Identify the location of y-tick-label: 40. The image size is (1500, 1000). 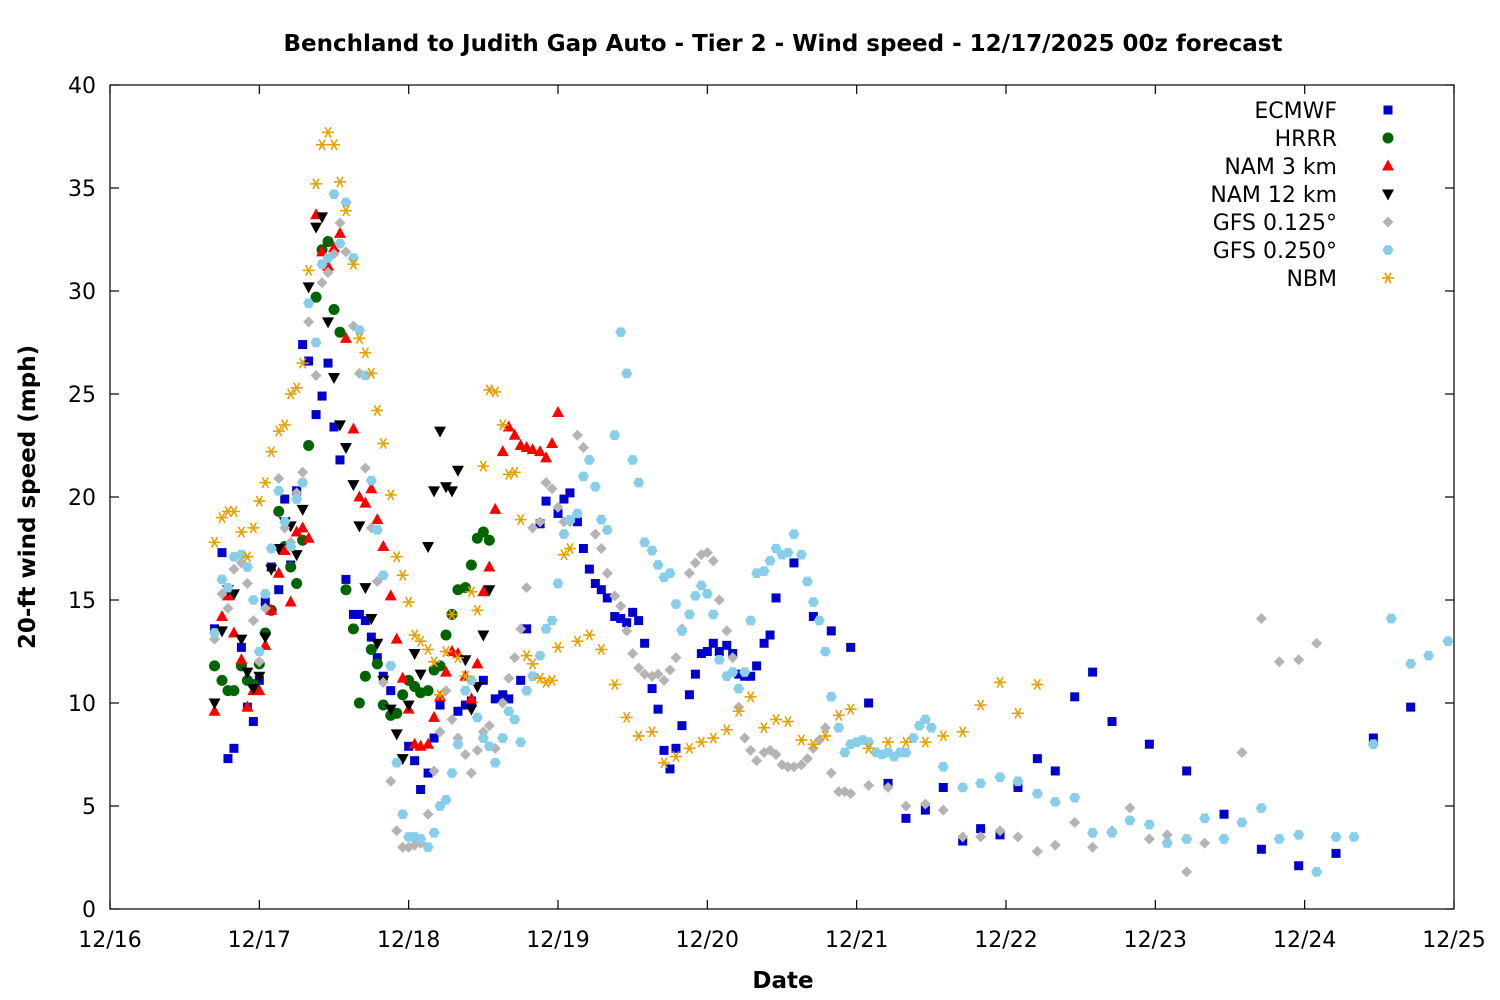
(82, 86).